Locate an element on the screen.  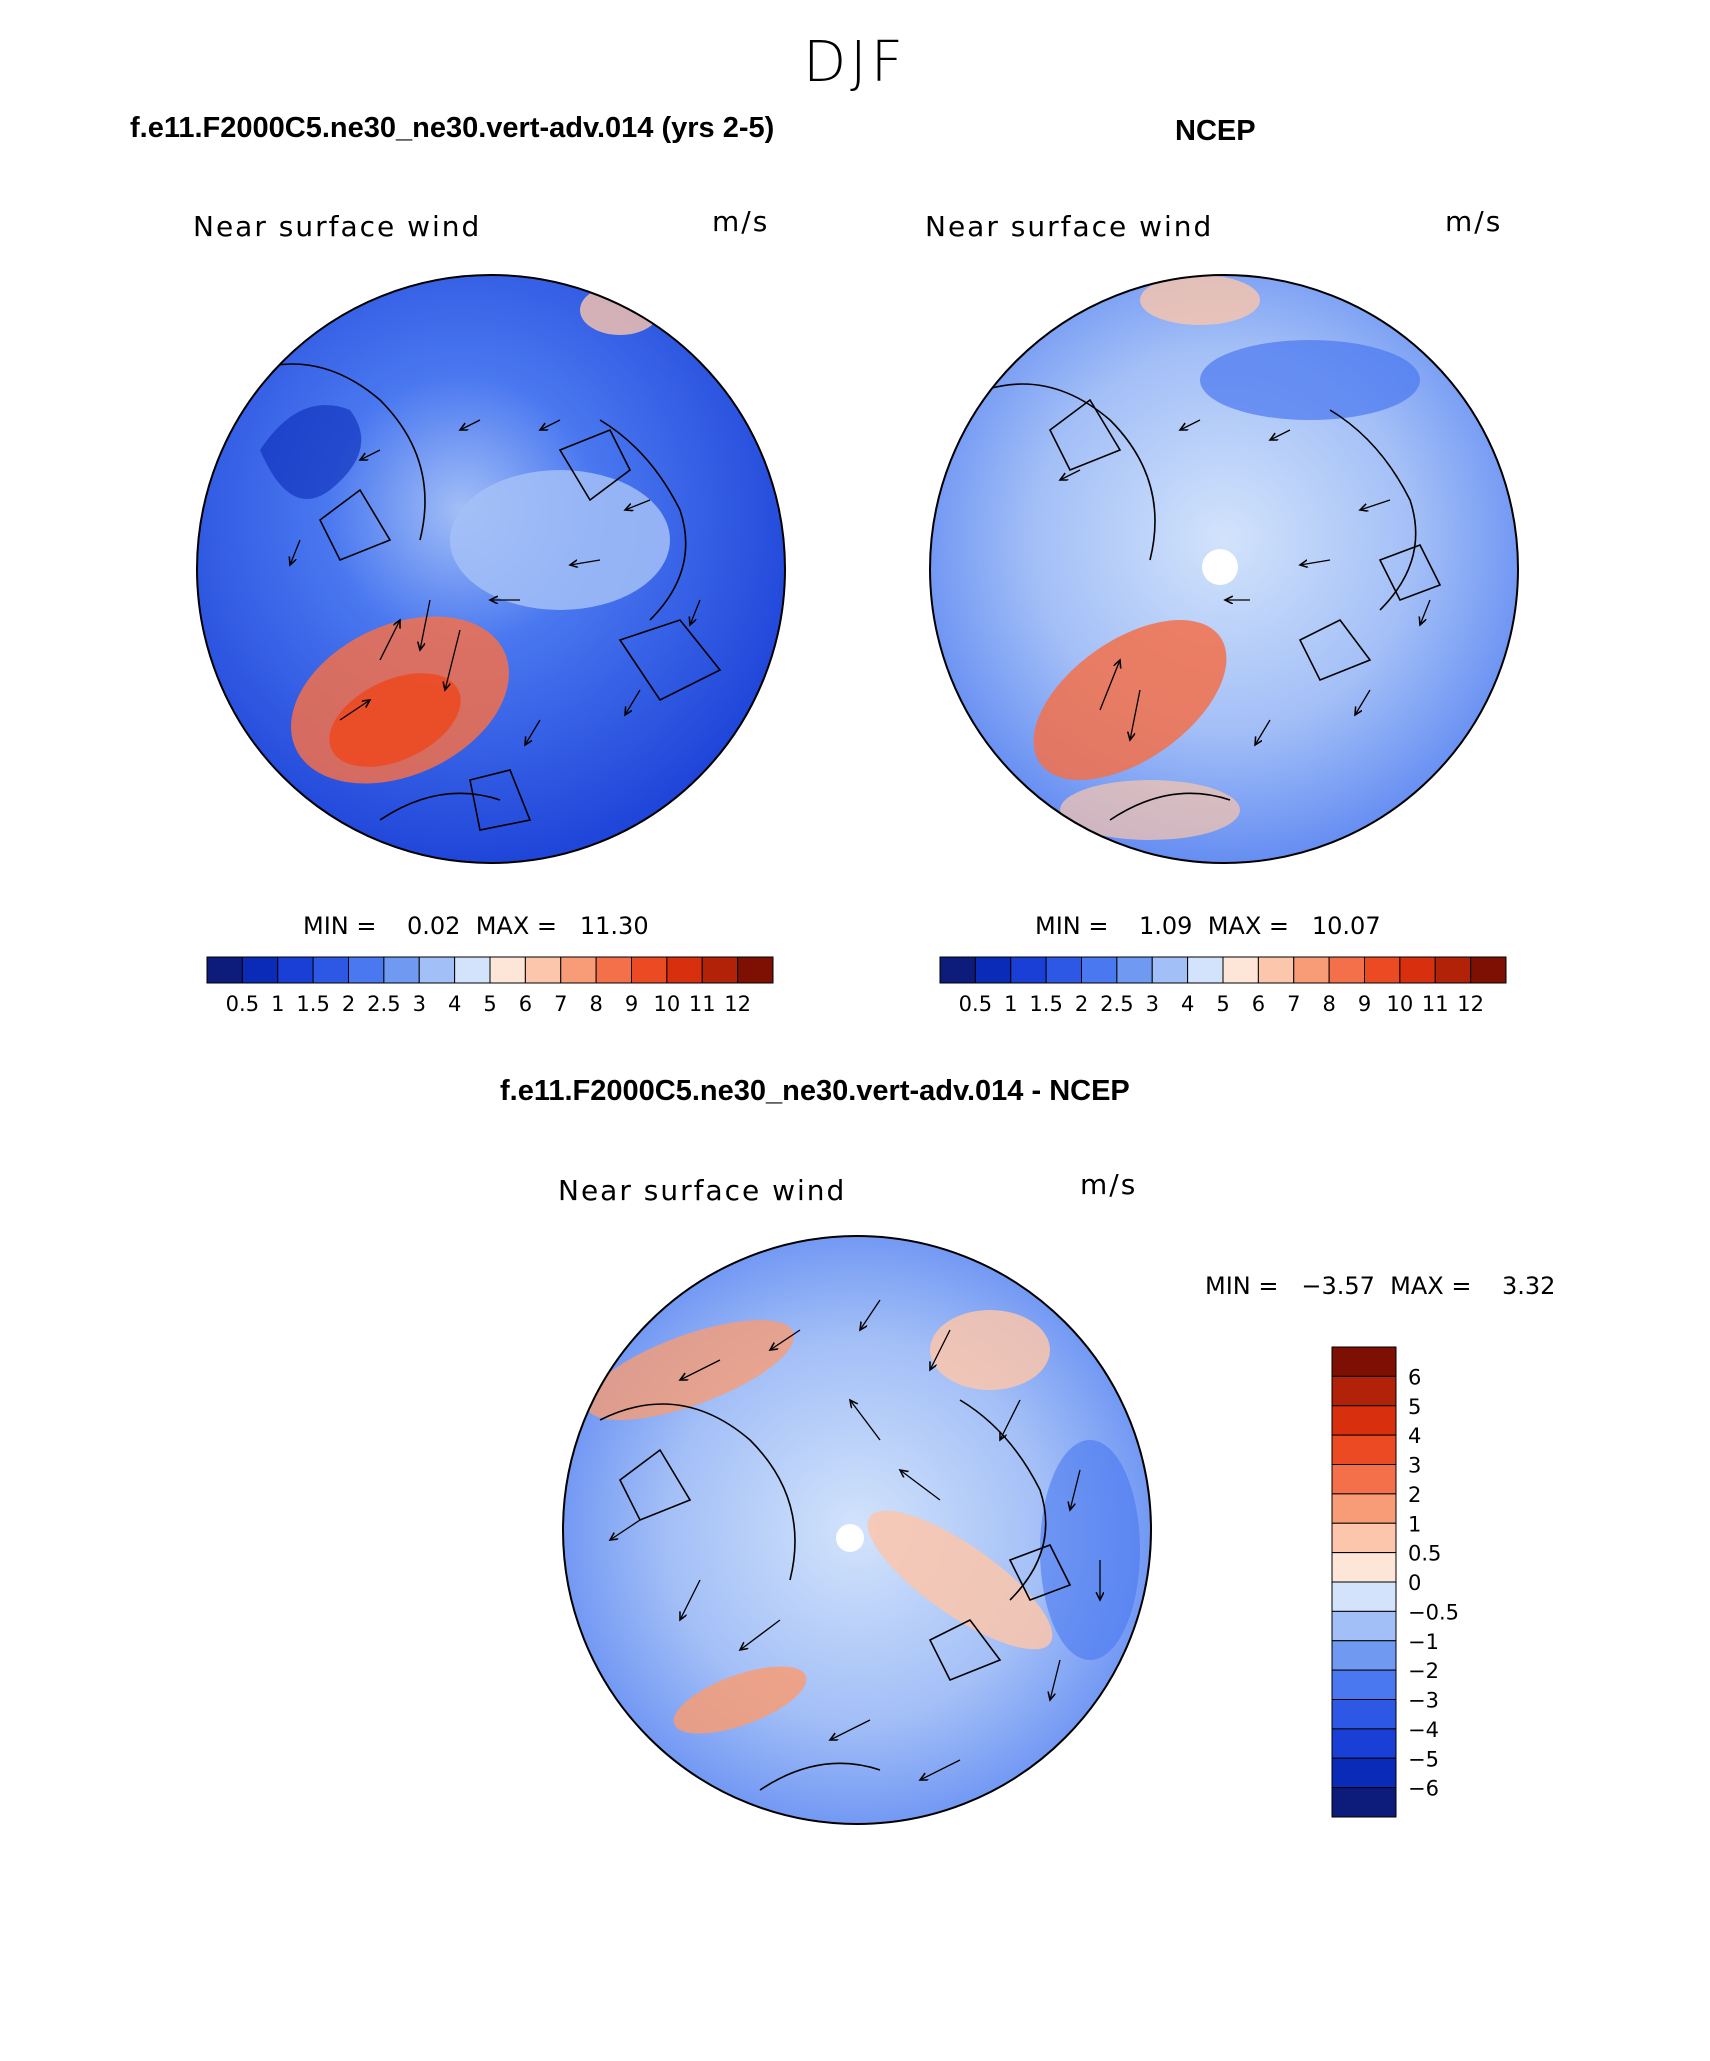
obs-colorbar-tick-label: 5 is located at coordinates (1222, 1004).